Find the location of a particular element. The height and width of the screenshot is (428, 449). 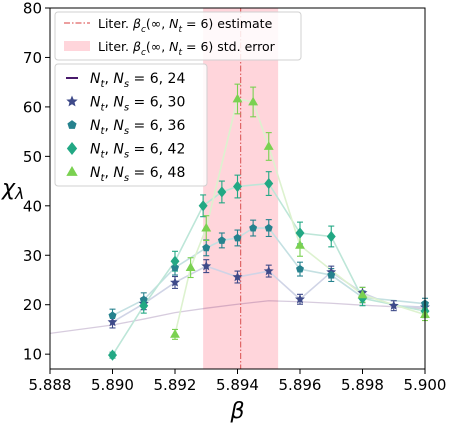

y-tick-label: 10 is located at coordinates (32, 355).